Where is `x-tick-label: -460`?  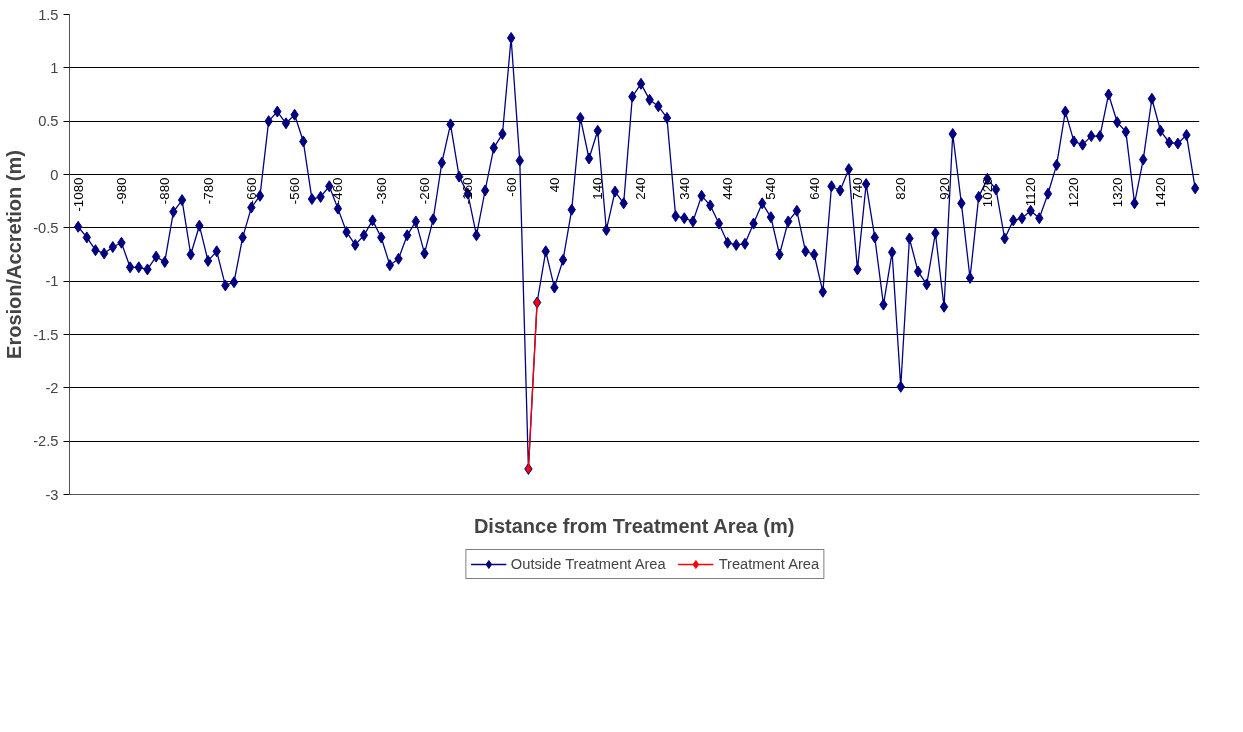 x-tick-label: -460 is located at coordinates (338, 191).